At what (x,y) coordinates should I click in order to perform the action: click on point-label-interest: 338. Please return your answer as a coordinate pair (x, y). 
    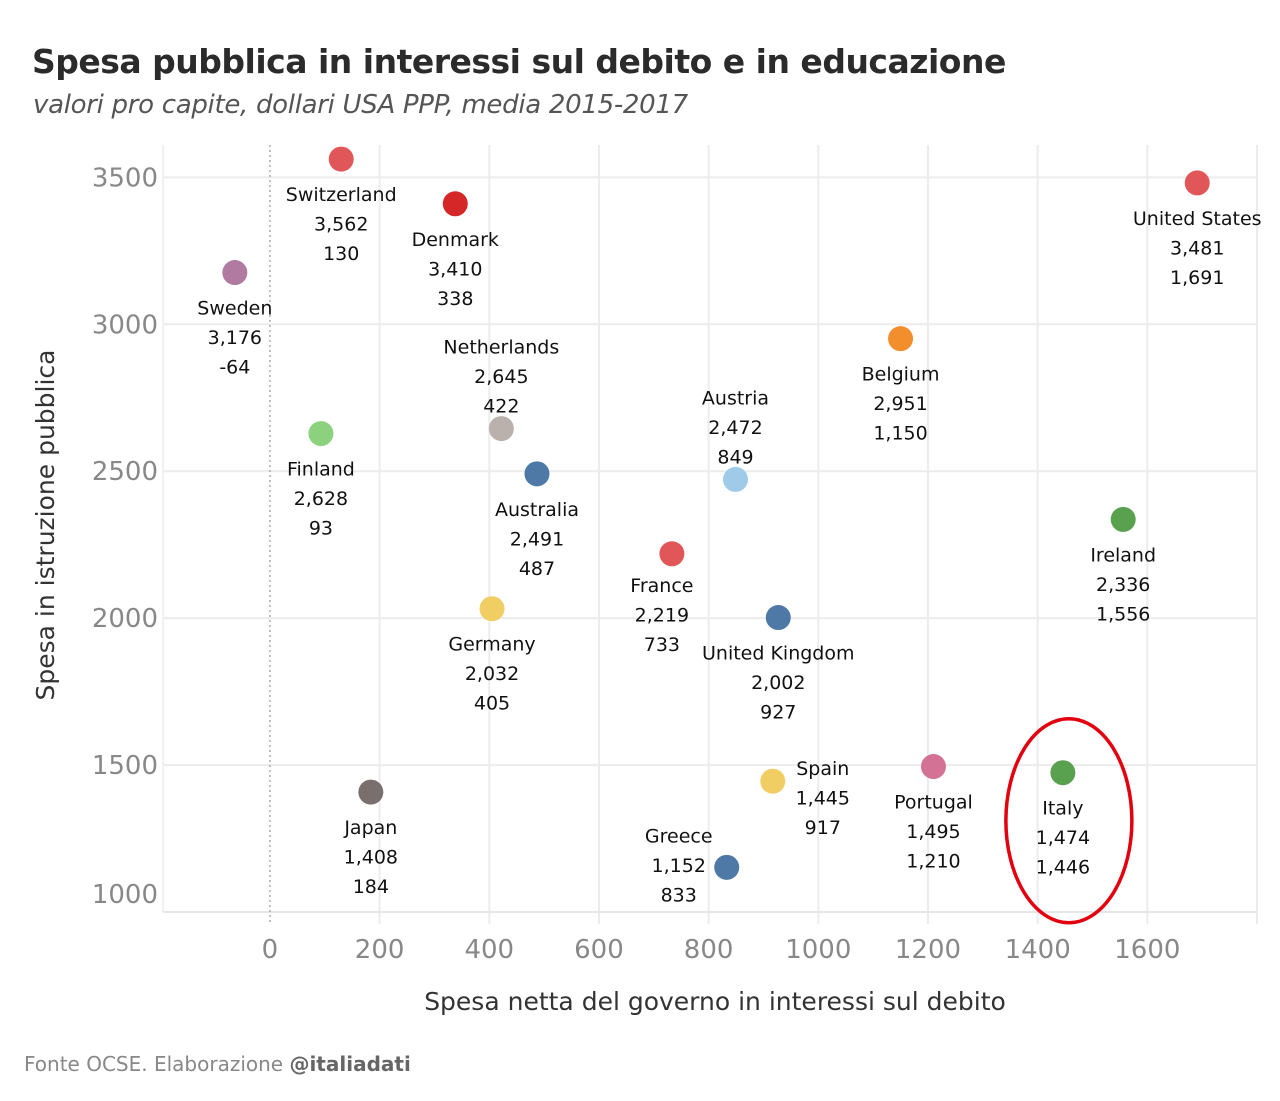
    Looking at the image, I should click on (455, 299).